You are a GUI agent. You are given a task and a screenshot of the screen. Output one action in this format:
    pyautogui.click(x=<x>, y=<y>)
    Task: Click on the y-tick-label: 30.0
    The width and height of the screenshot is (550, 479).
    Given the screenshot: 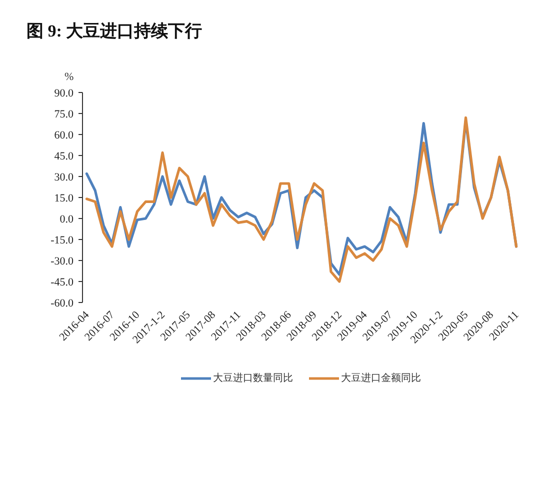 What is the action you would take?
    pyautogui.click(x=64, y=178)
    